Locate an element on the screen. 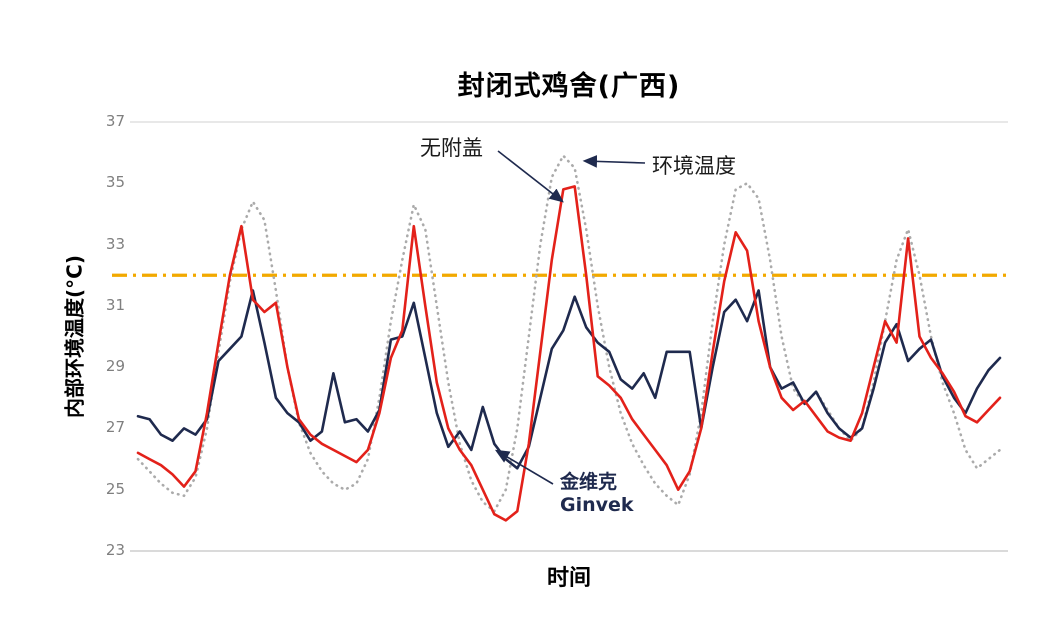  y-tick-label: 23 is located at coordinates (115, 550).